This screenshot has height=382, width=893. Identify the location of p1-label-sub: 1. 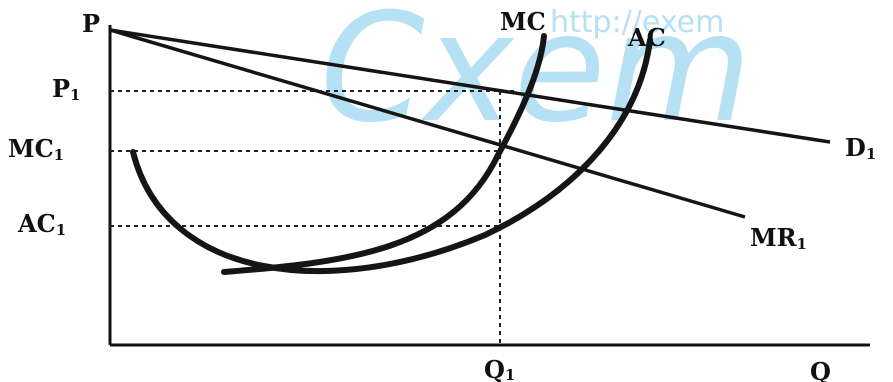
(75, 95).